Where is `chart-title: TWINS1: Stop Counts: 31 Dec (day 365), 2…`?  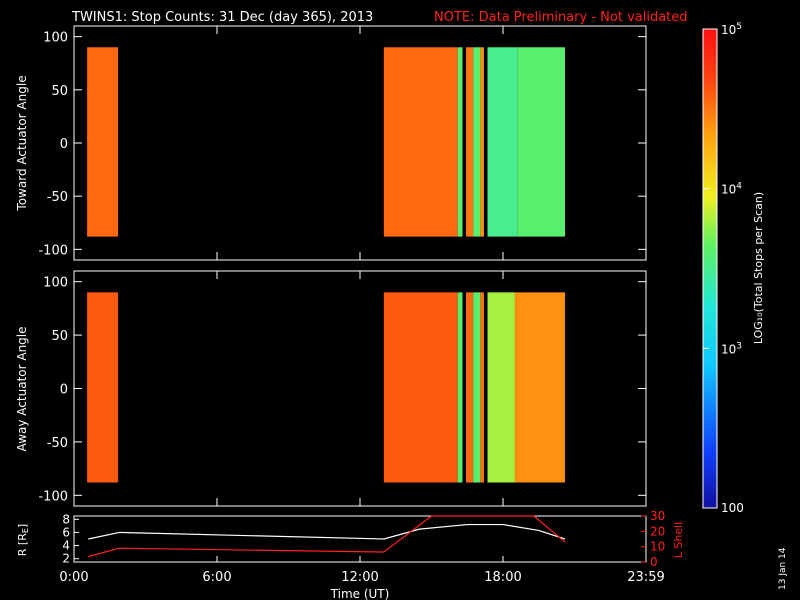
chart-title: TWINS1: Stop Counts: 31 Dec (day 365), 2… is located at coordinates (222, 17).